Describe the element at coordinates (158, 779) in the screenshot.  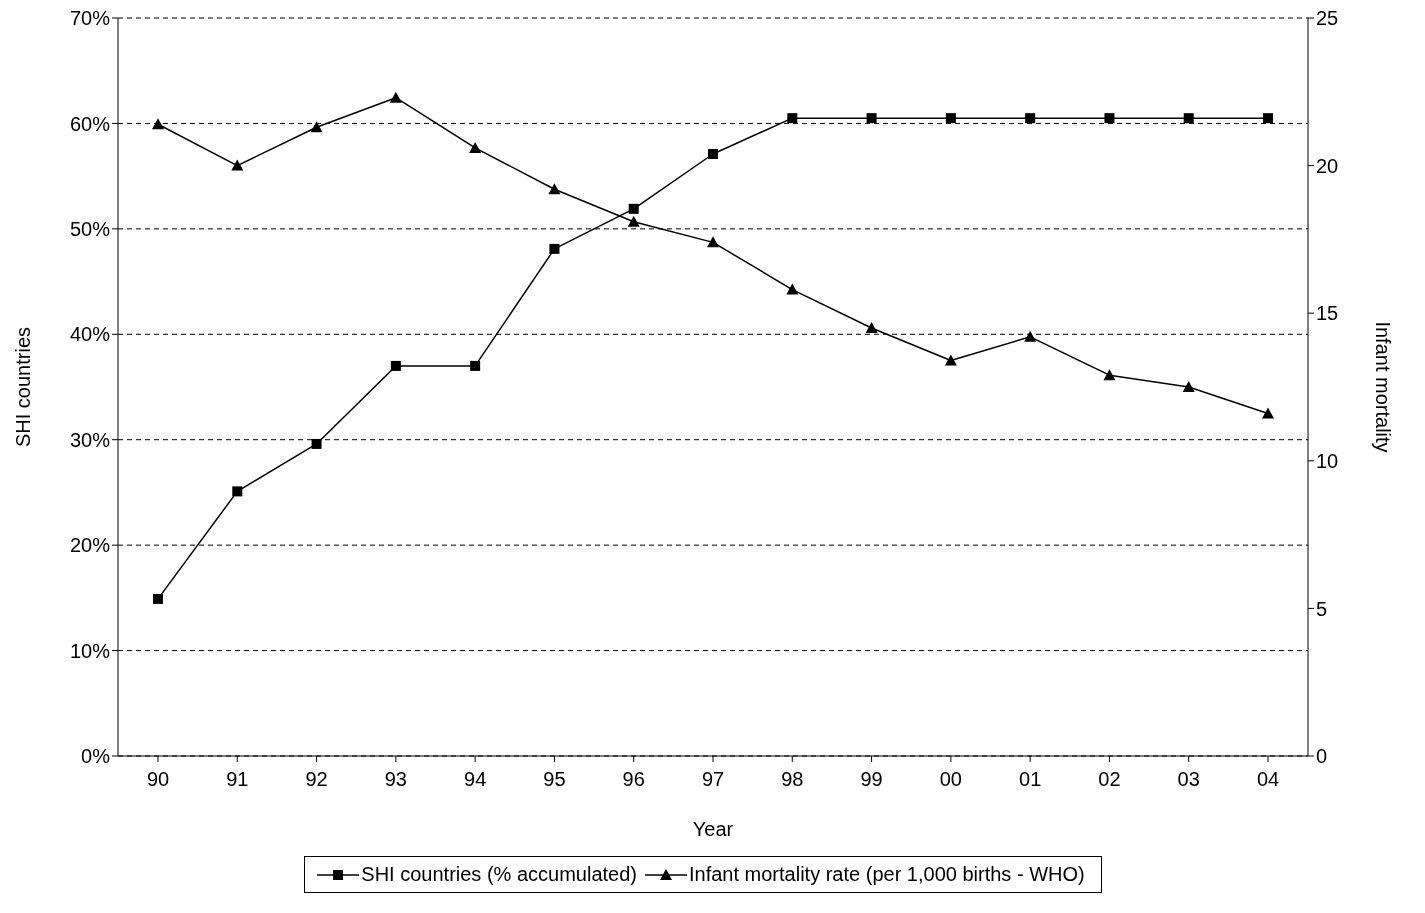
I see `x-tick-label: 90` at that location.